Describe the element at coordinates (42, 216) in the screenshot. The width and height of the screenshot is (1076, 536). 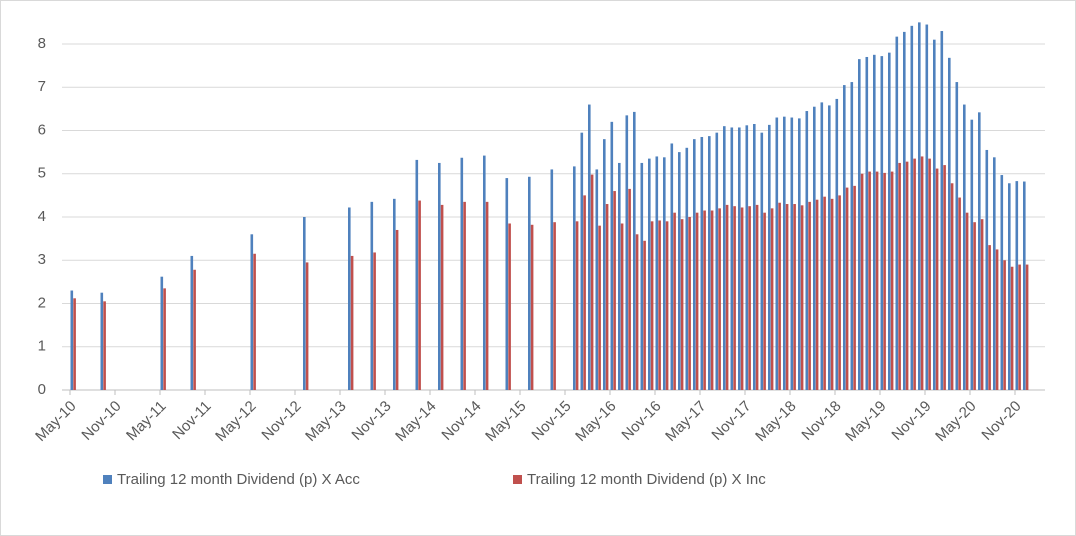
I see `y-tick-label: 4` at that location.